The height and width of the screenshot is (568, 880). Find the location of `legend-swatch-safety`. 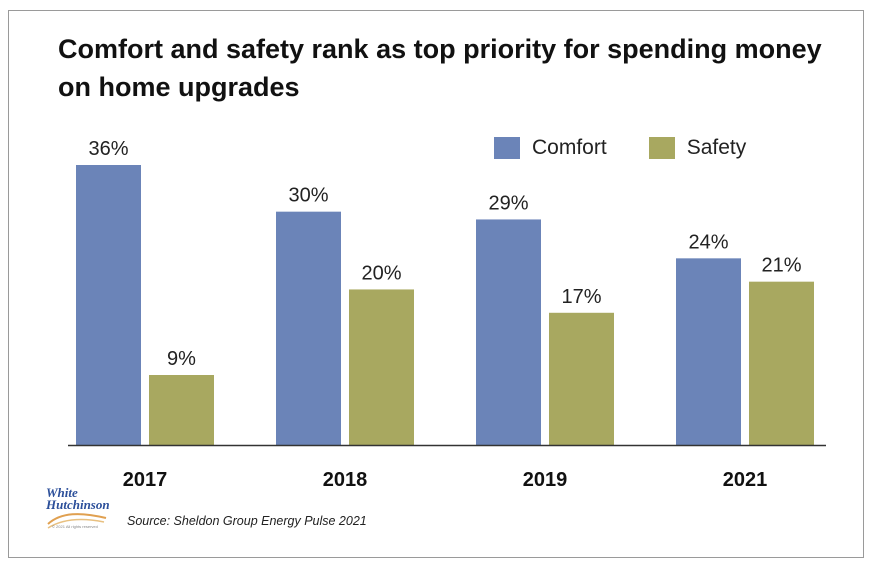

legend-swatch-safety is located at coordinates (661, 148).